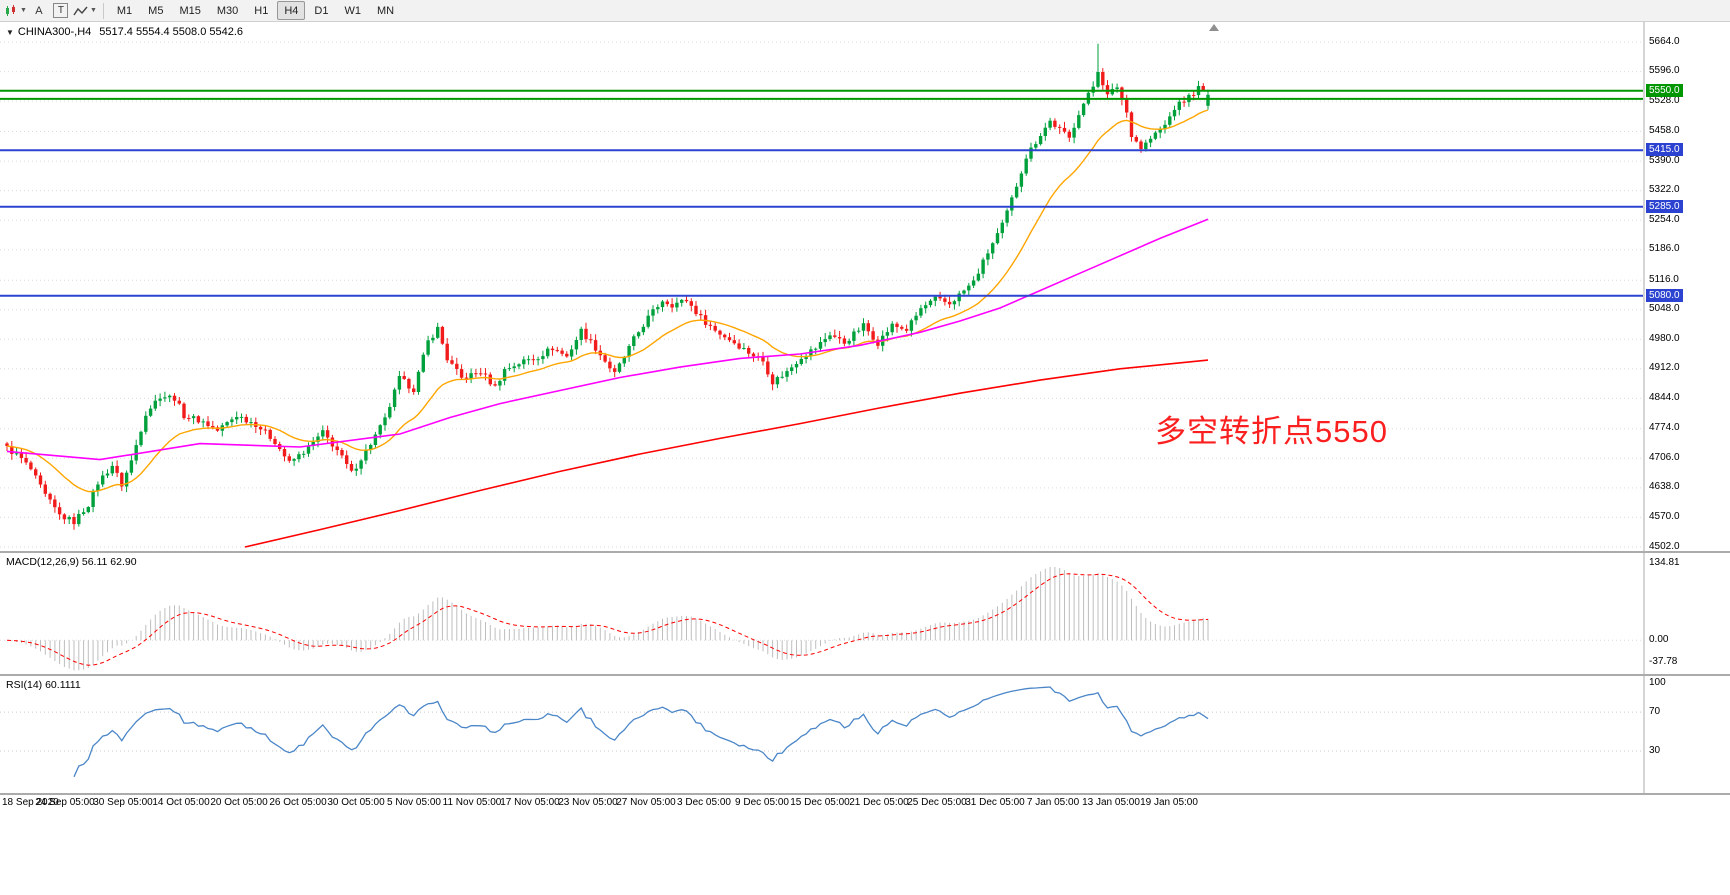  Describe the element at coordinates (181, 802) in the screenshot. I see `time-axis-label: 14 Oct 05:00` at that location.